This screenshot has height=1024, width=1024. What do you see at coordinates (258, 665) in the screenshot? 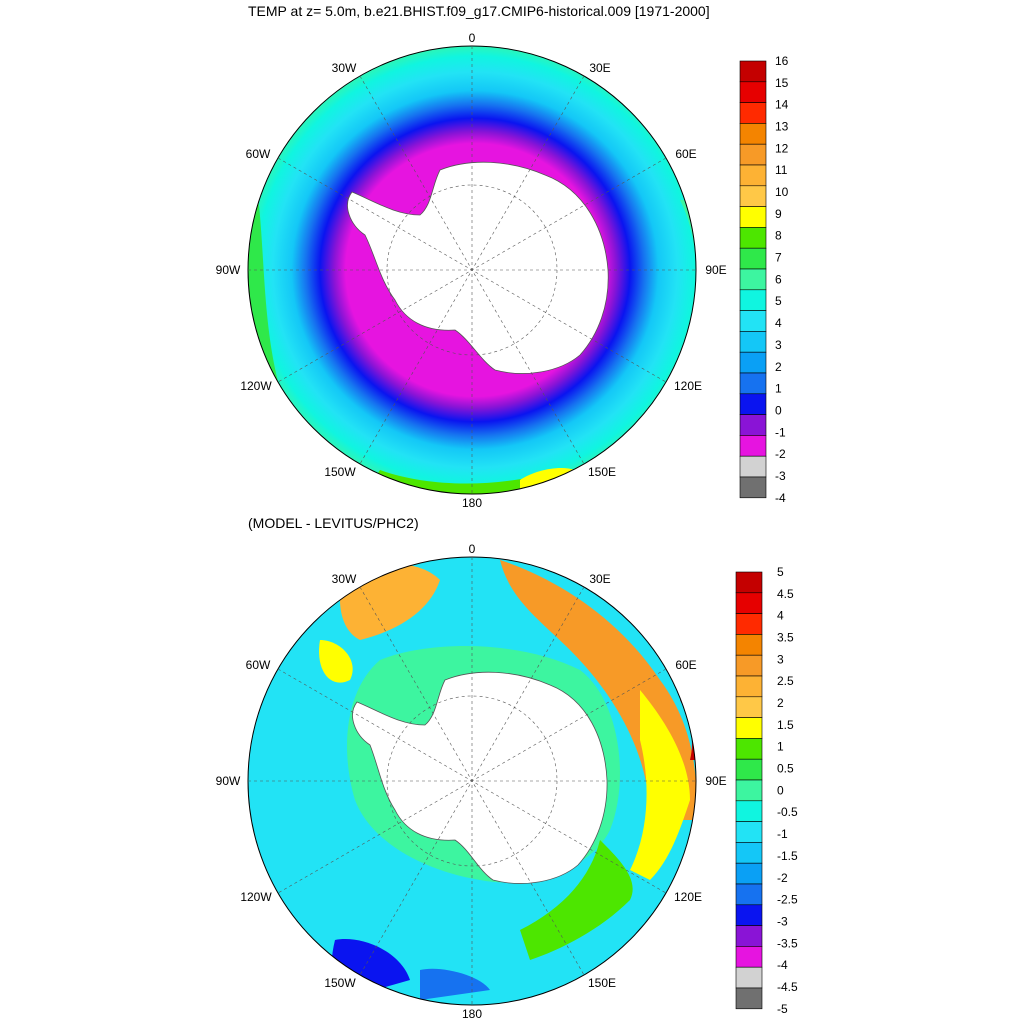
I see `bottom-label-60w: 60W` at bounding box center [258, 665].